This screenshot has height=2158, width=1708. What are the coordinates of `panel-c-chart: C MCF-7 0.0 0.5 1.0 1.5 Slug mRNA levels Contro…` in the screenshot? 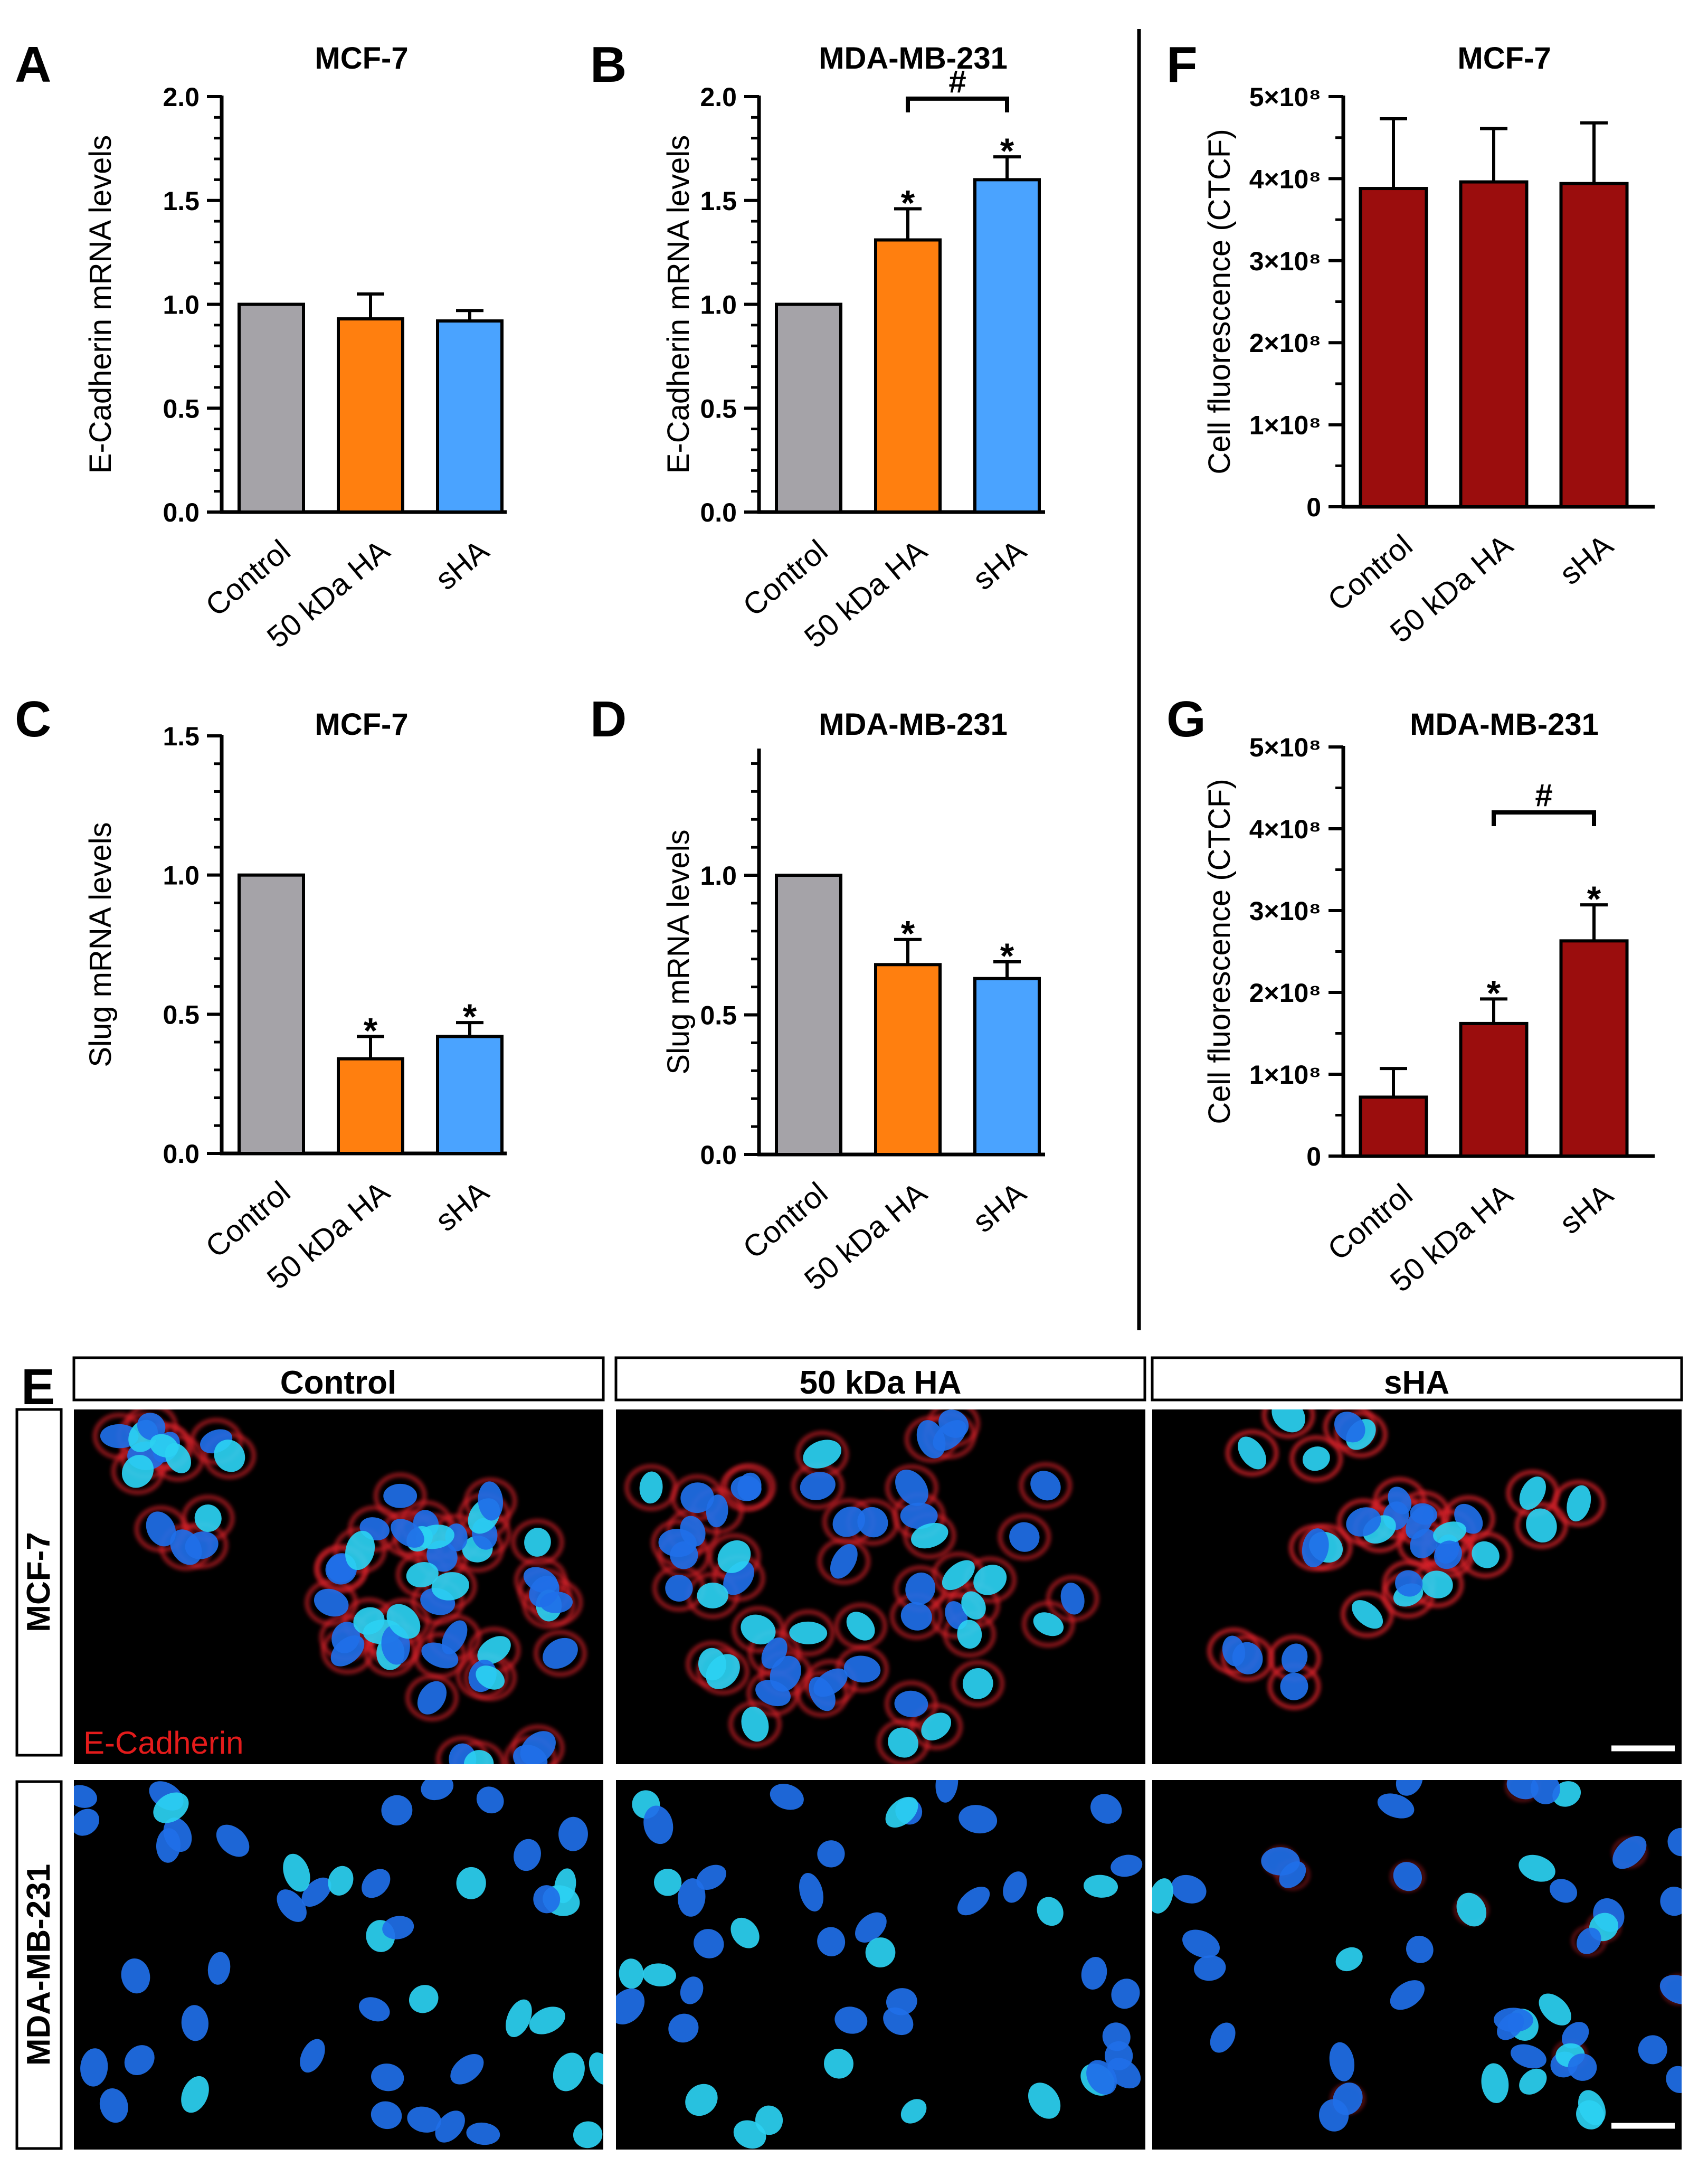 It's located at (261, 993).